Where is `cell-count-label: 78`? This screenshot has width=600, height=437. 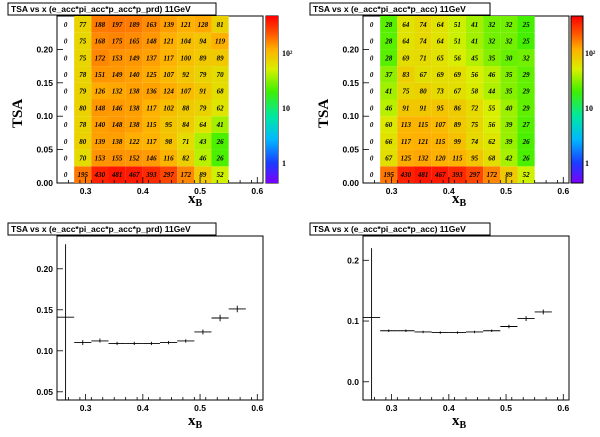 cell-count-label: 78 is located at coordinates (83, 75).